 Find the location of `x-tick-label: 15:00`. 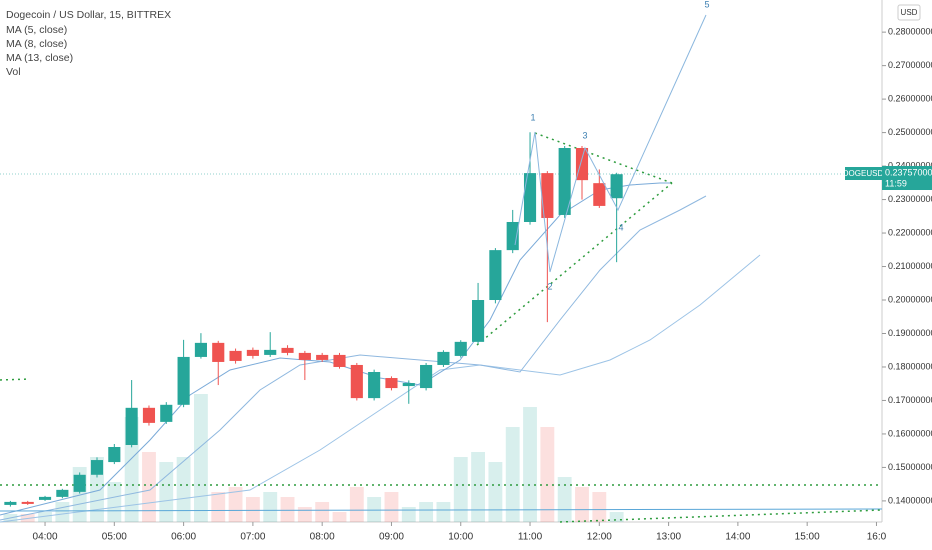

x-tick-label: 15:00 is located at coordinates (807, 537).